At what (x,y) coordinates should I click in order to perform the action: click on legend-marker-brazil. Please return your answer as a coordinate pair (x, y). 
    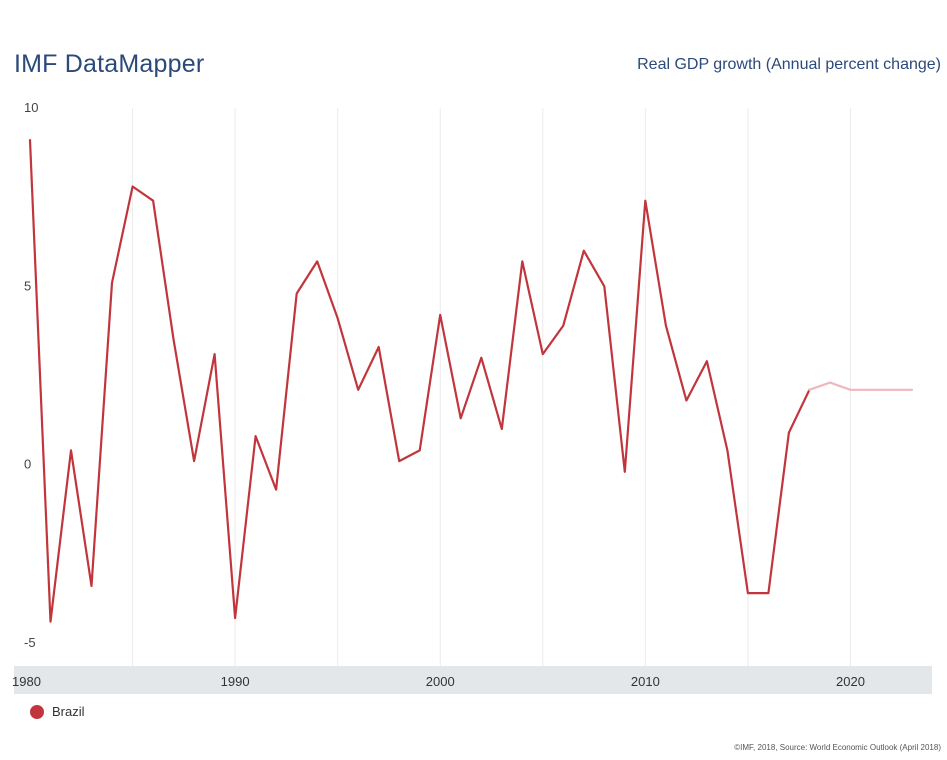
    Looking at the image, I should click on (37, 711).